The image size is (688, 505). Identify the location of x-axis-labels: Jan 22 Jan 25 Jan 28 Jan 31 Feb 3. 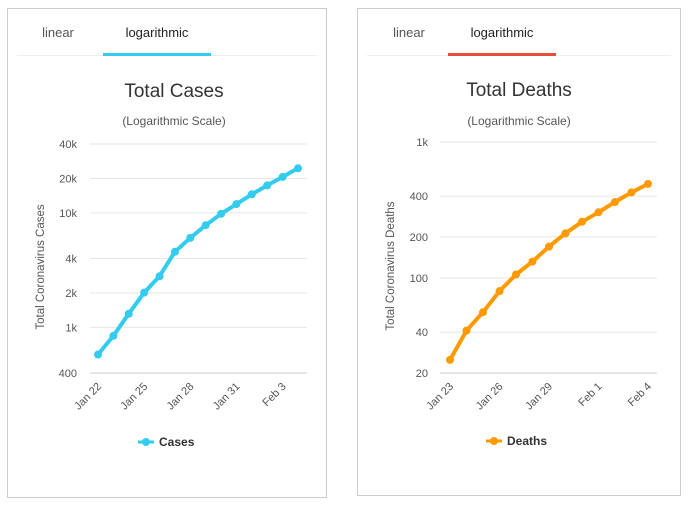
(180, 397).